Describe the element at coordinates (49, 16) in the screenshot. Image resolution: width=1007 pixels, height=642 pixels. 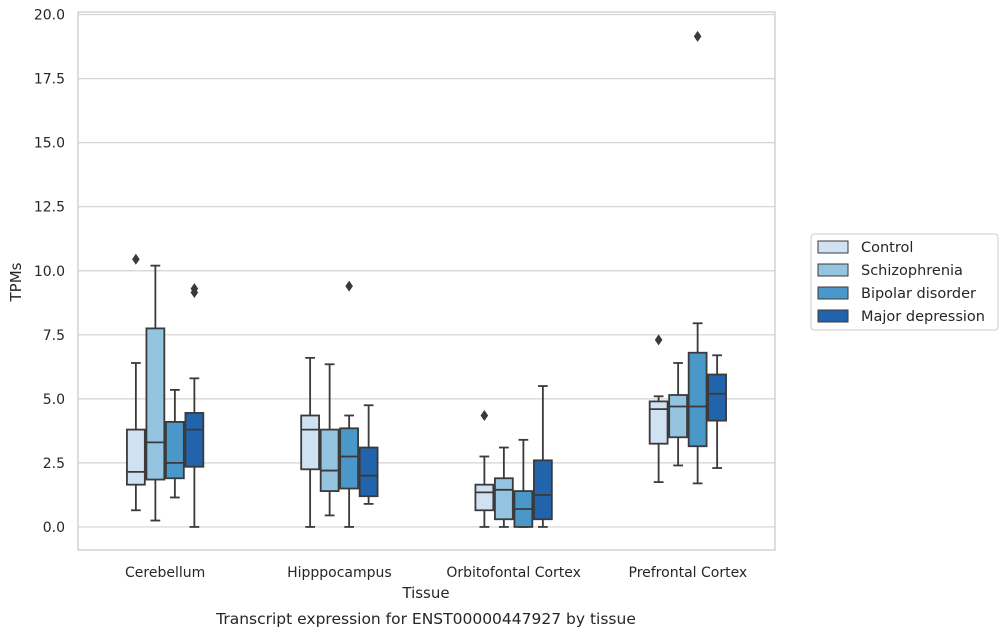
I see `y-tick-label: 20.0` at that location.